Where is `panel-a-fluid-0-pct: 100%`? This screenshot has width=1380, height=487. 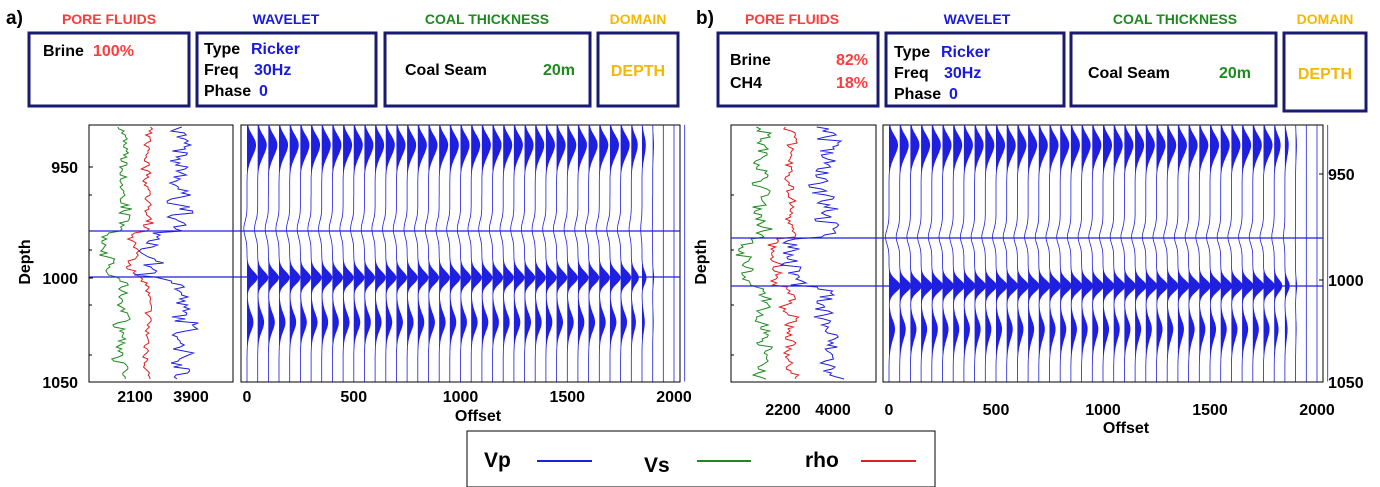
panel-a-fluid-0-pct: 100% is located at coordinates (113, 51).